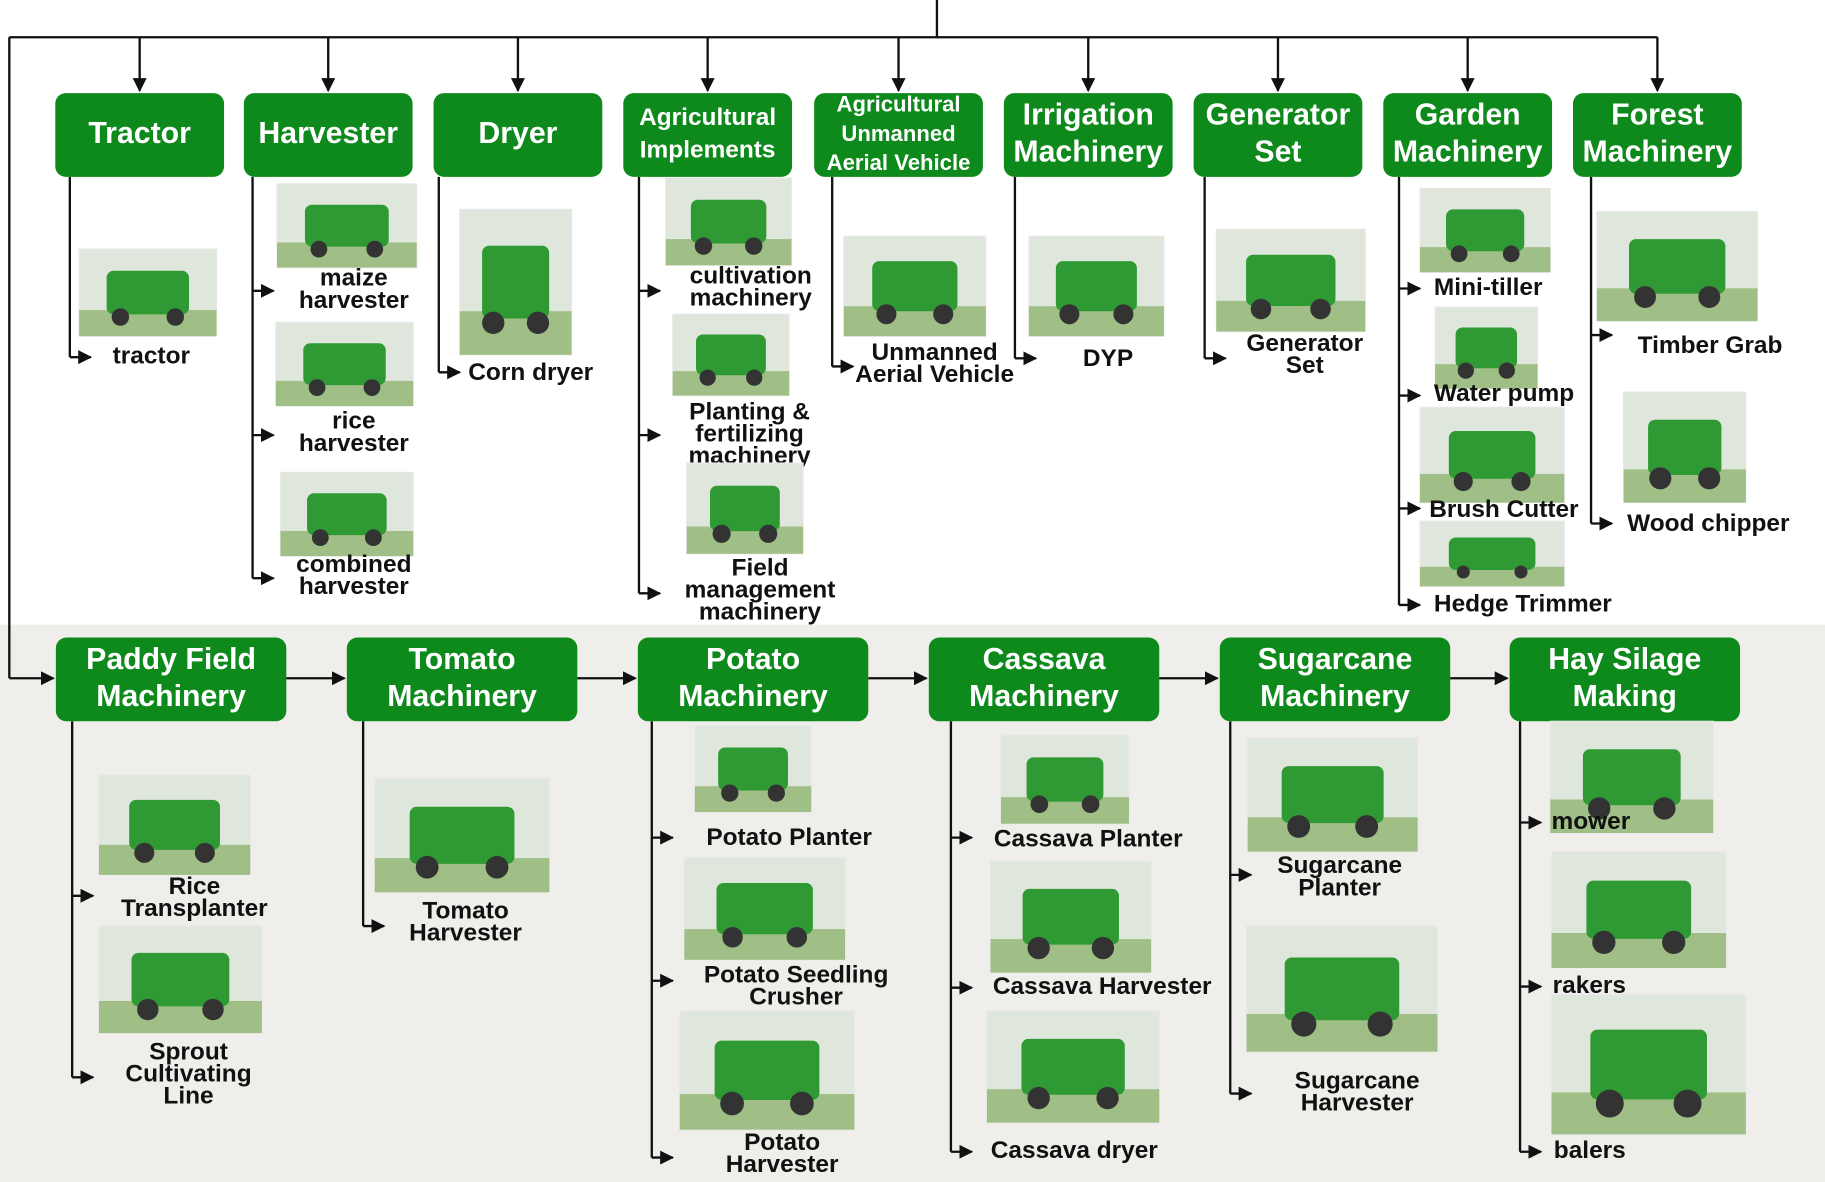  Describe the element at coordinates (353, 421) in the screenshot. I see `item-label: rice` at that location.